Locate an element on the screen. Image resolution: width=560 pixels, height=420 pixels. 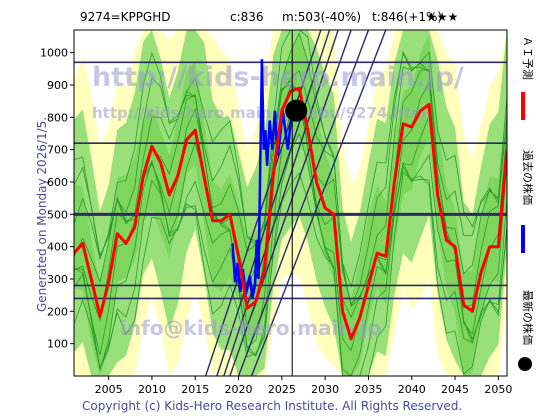
x-tick-label: 2040 is located at coordinates (412, 389).